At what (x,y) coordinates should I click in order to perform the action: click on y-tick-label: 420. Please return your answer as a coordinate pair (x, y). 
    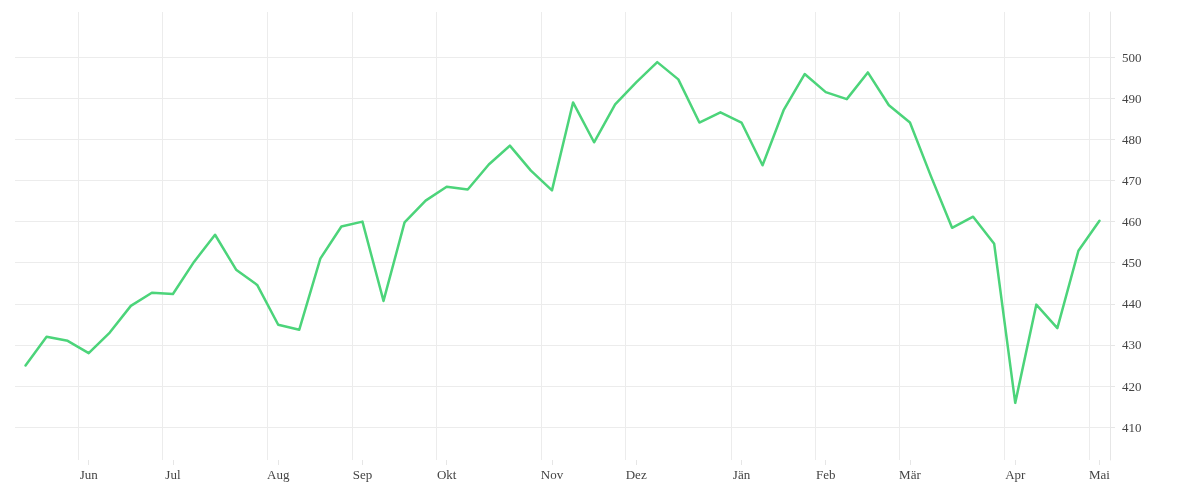
    Looking at the image, I should click on (1132, 386).